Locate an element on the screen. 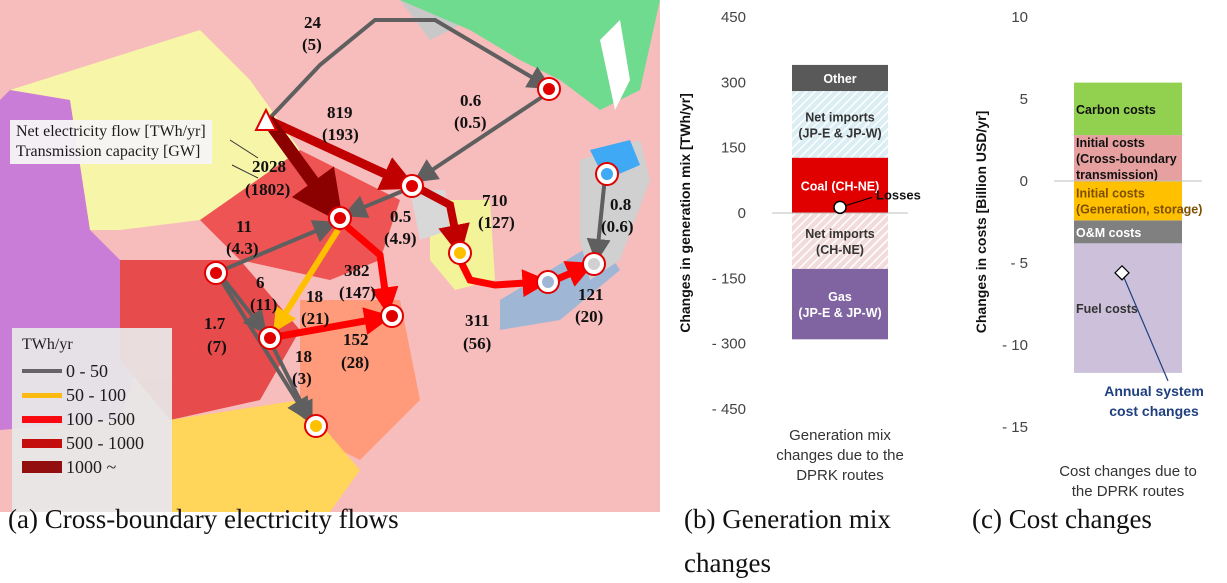 This screenshot has width=1227, height=583. flow-label-1-7: 1.7(7) is located at coordinates (215, 335).